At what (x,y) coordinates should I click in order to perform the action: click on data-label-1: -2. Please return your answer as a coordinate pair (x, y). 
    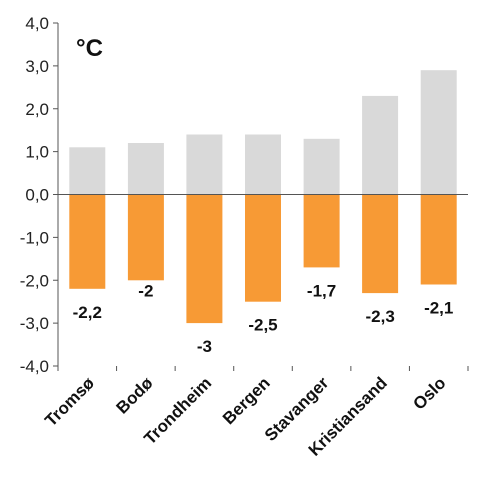
    Looking at the image, I should click on (145, 290).